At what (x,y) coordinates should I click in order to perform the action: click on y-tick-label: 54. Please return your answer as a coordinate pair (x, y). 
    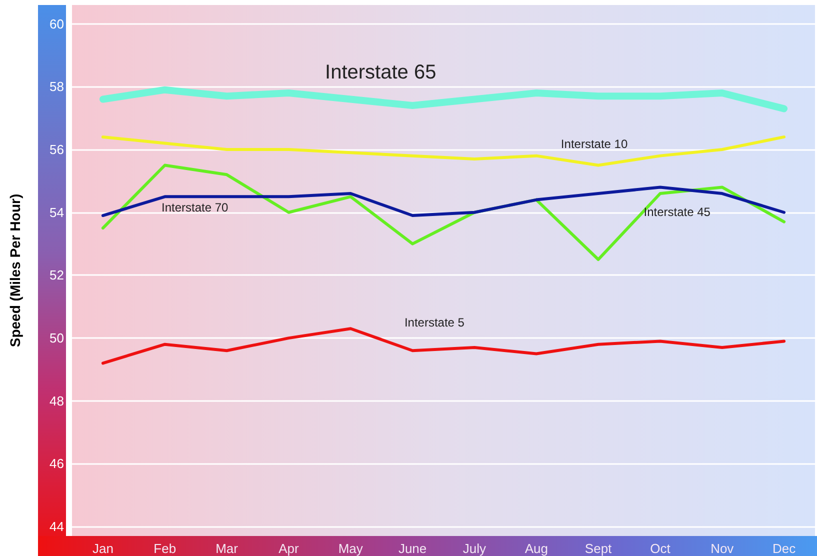
    Looking at the image, I should click on (57, 212).